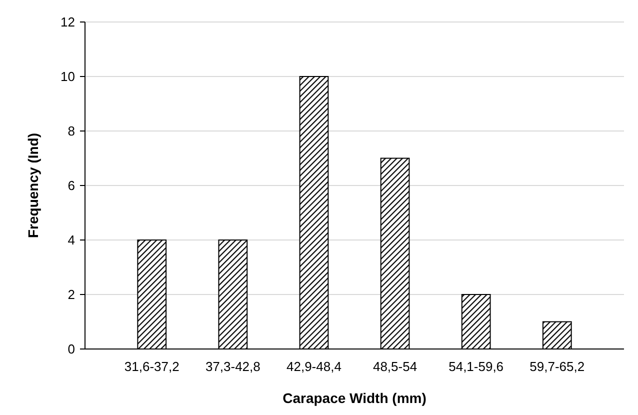 The image size is (638, 415). I want to click on y-tick-label: 4, so click(71, 240).